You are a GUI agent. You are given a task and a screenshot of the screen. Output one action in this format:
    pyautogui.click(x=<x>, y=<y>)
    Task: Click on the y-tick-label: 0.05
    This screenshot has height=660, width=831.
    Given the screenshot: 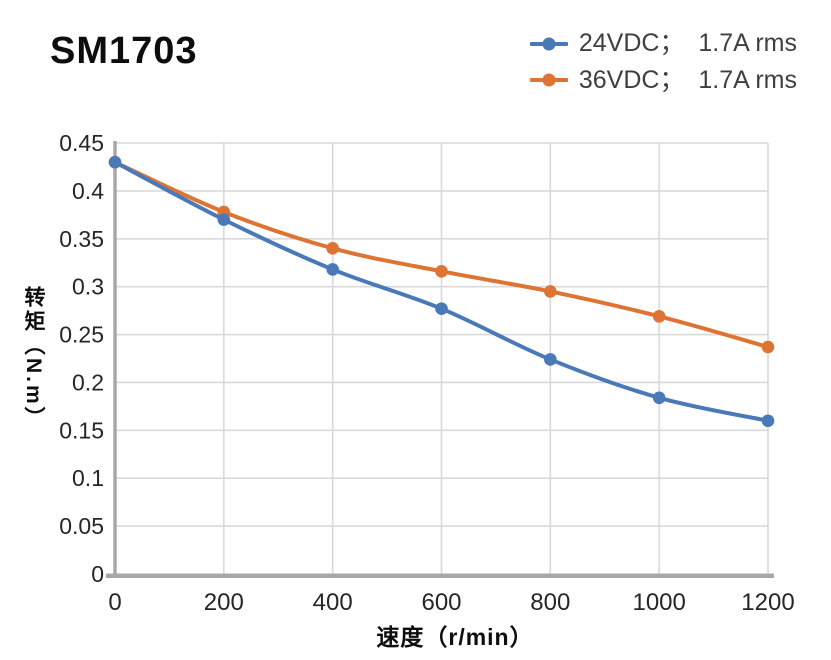 What is the action you would take?
    pyautogui.click(x=81, y=526)
    